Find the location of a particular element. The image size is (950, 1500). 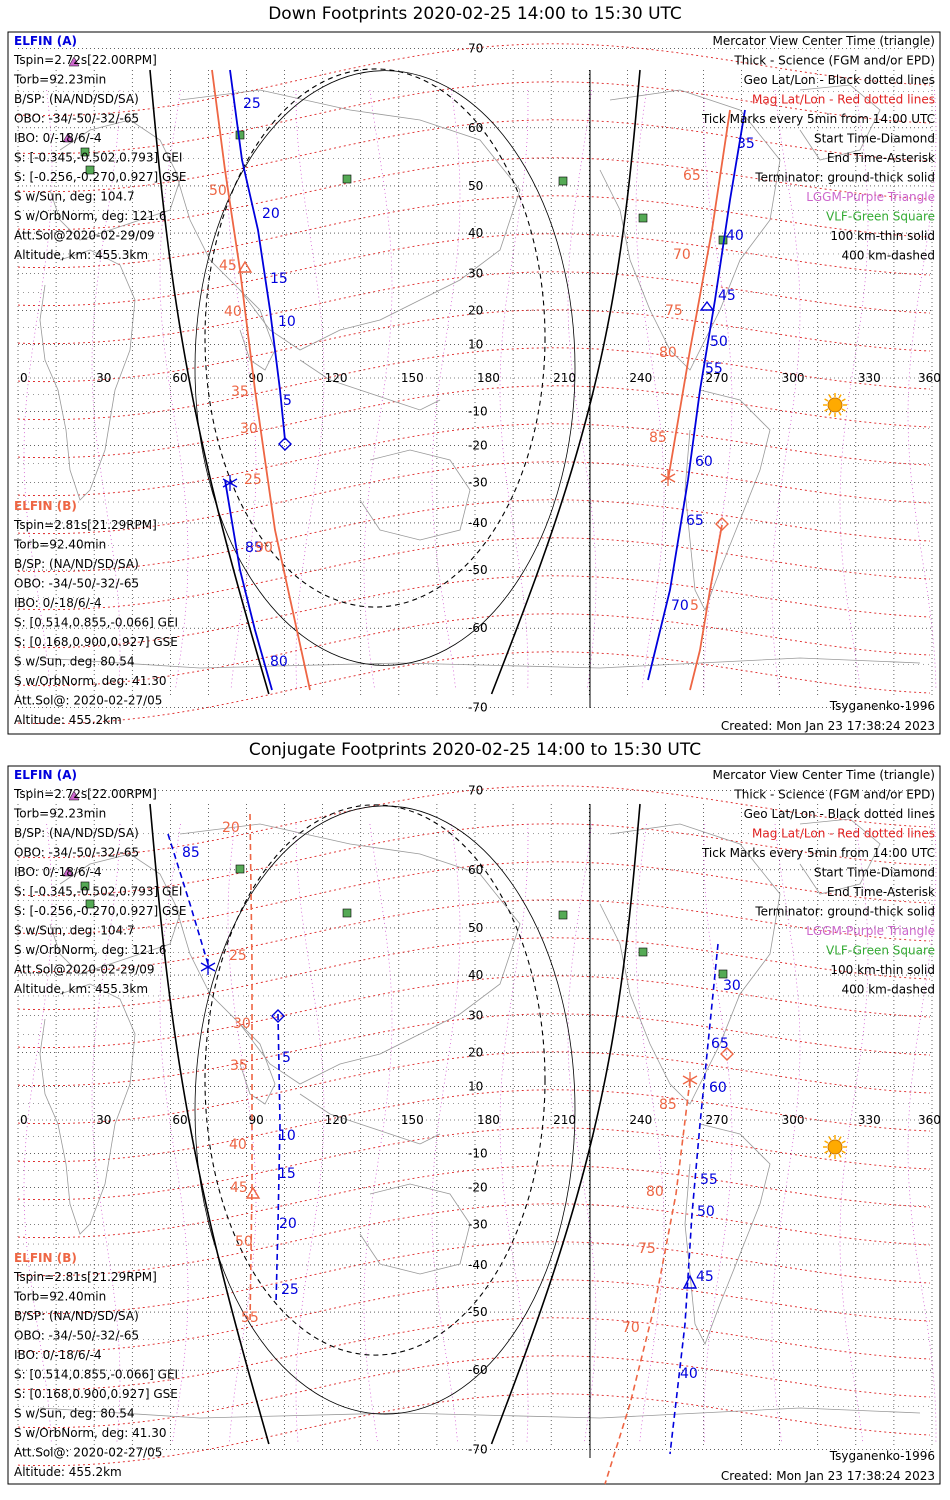

track-time-label: 70 is located at coordinates (631, 1328).